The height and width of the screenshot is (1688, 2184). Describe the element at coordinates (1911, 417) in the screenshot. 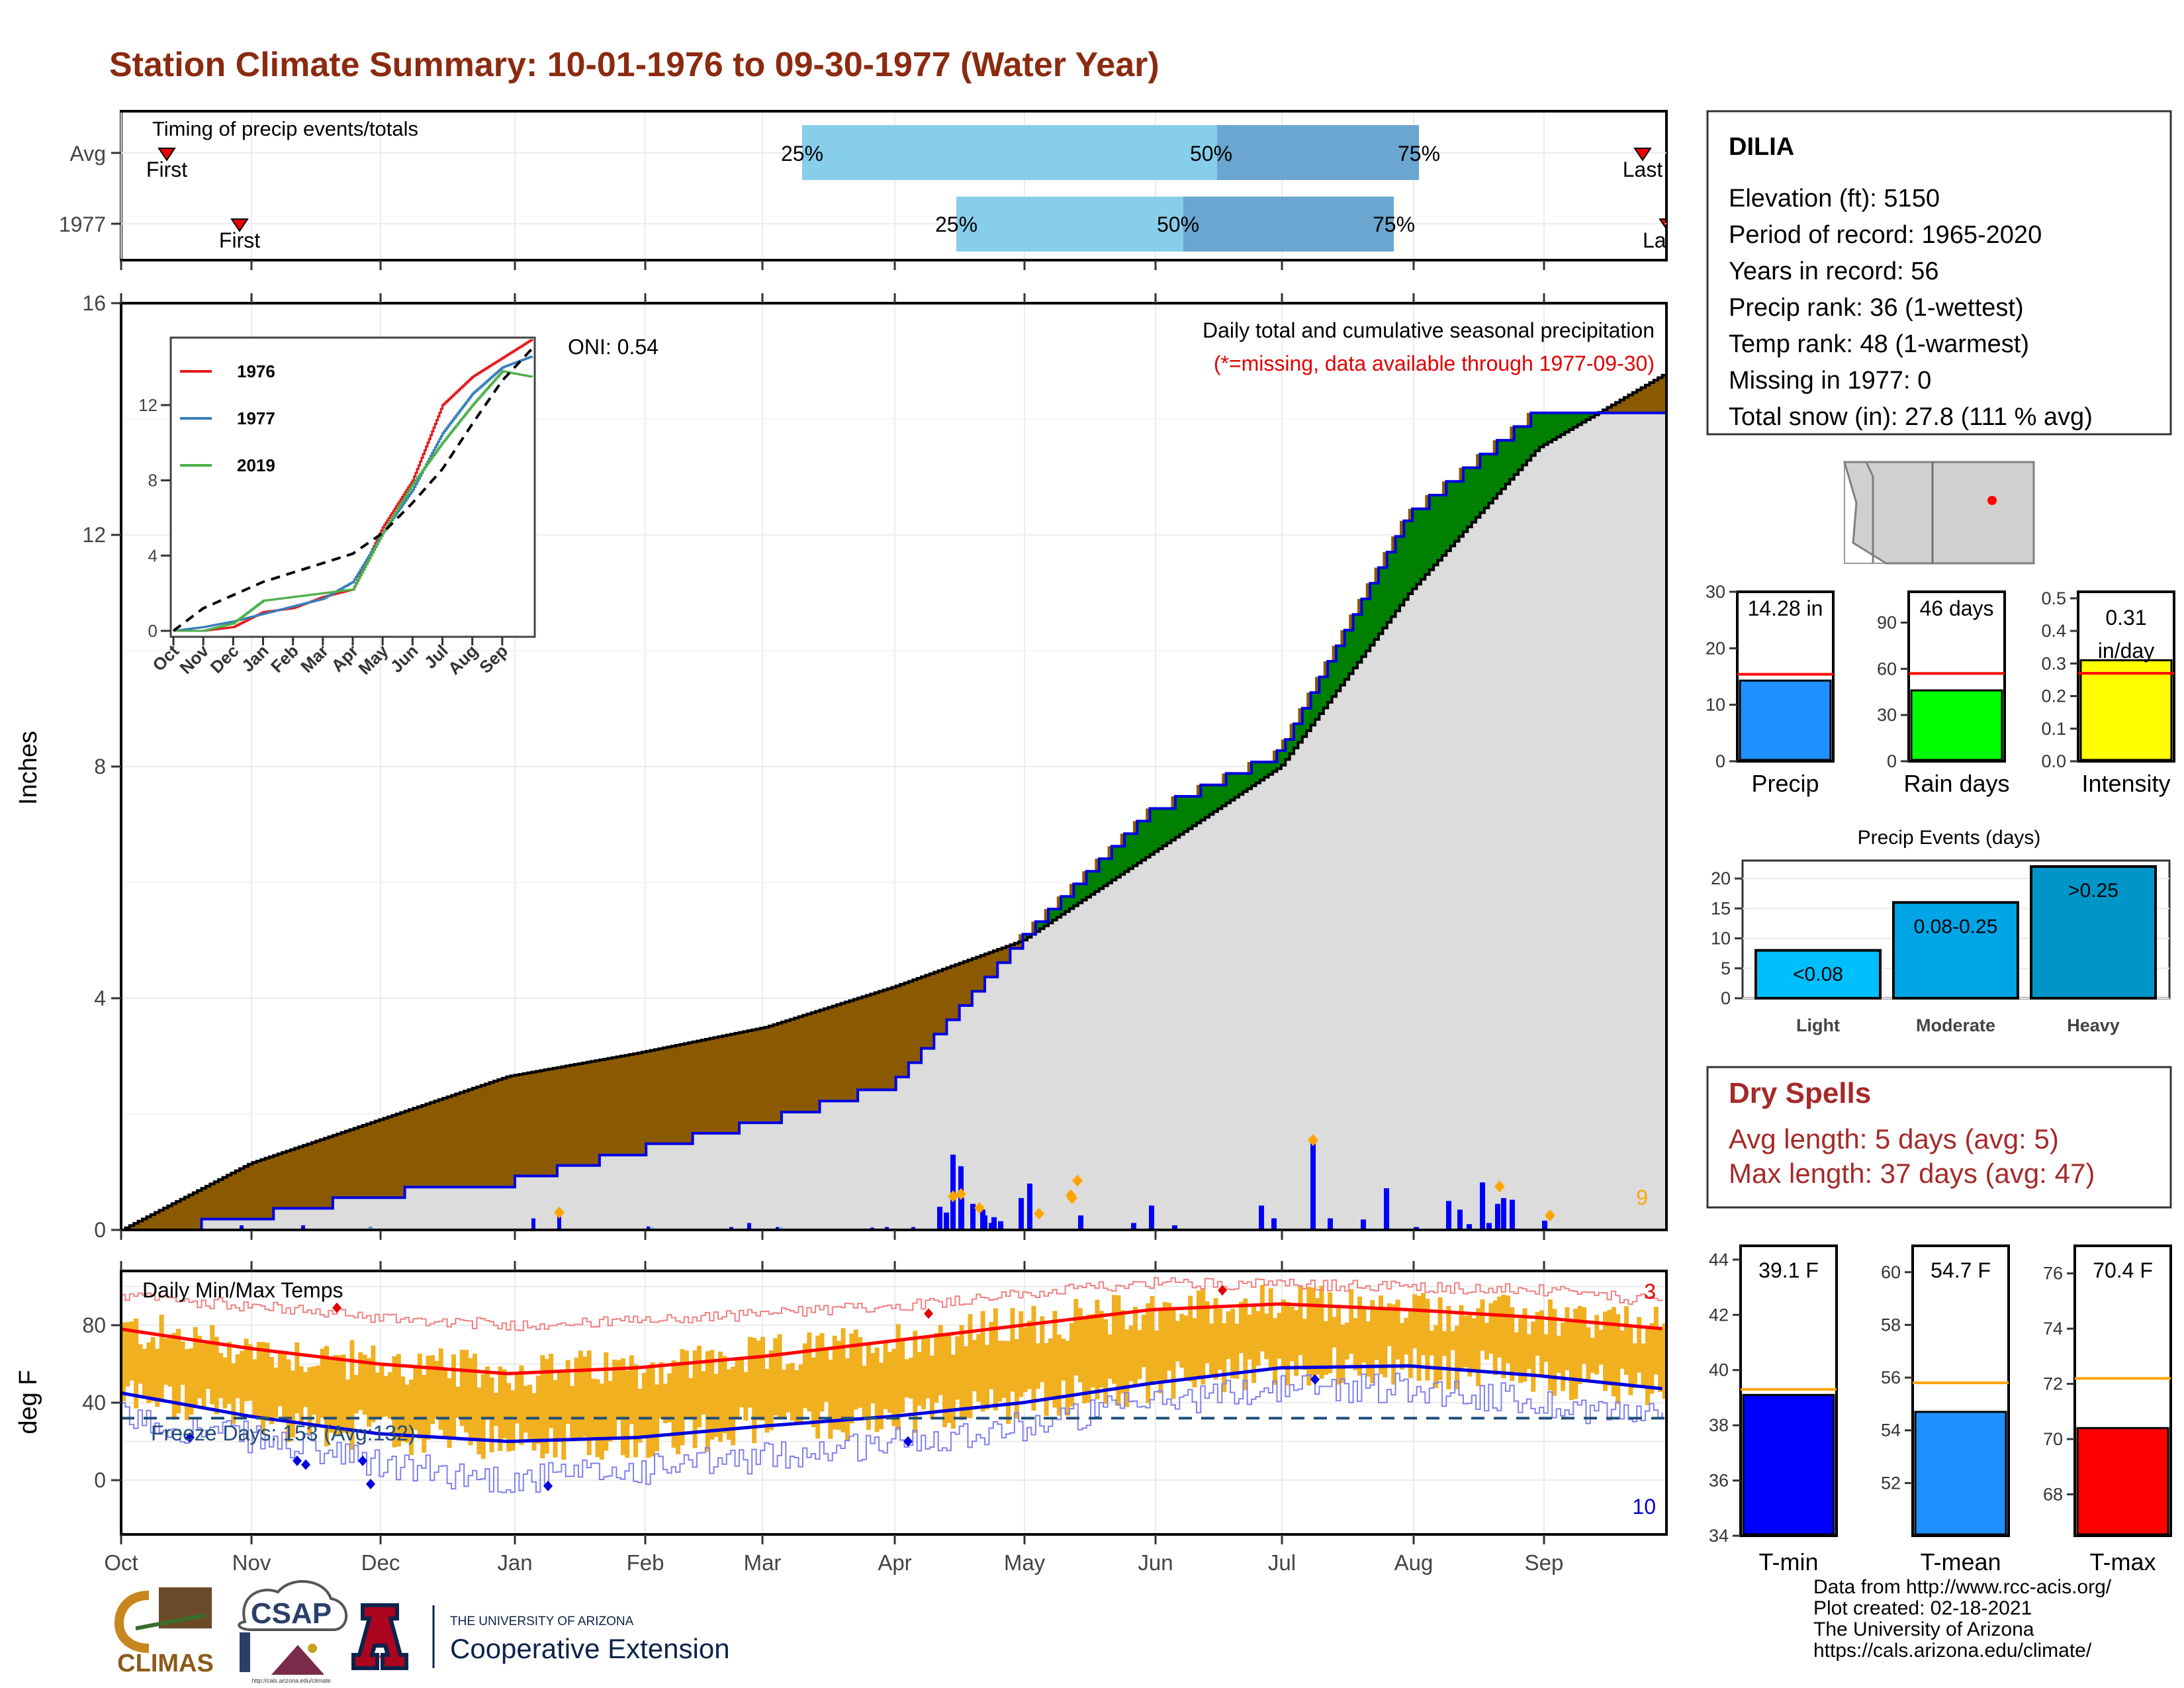

I see `station-info-line: Total snow (in): 27.8 (111 % avg)` at that location.